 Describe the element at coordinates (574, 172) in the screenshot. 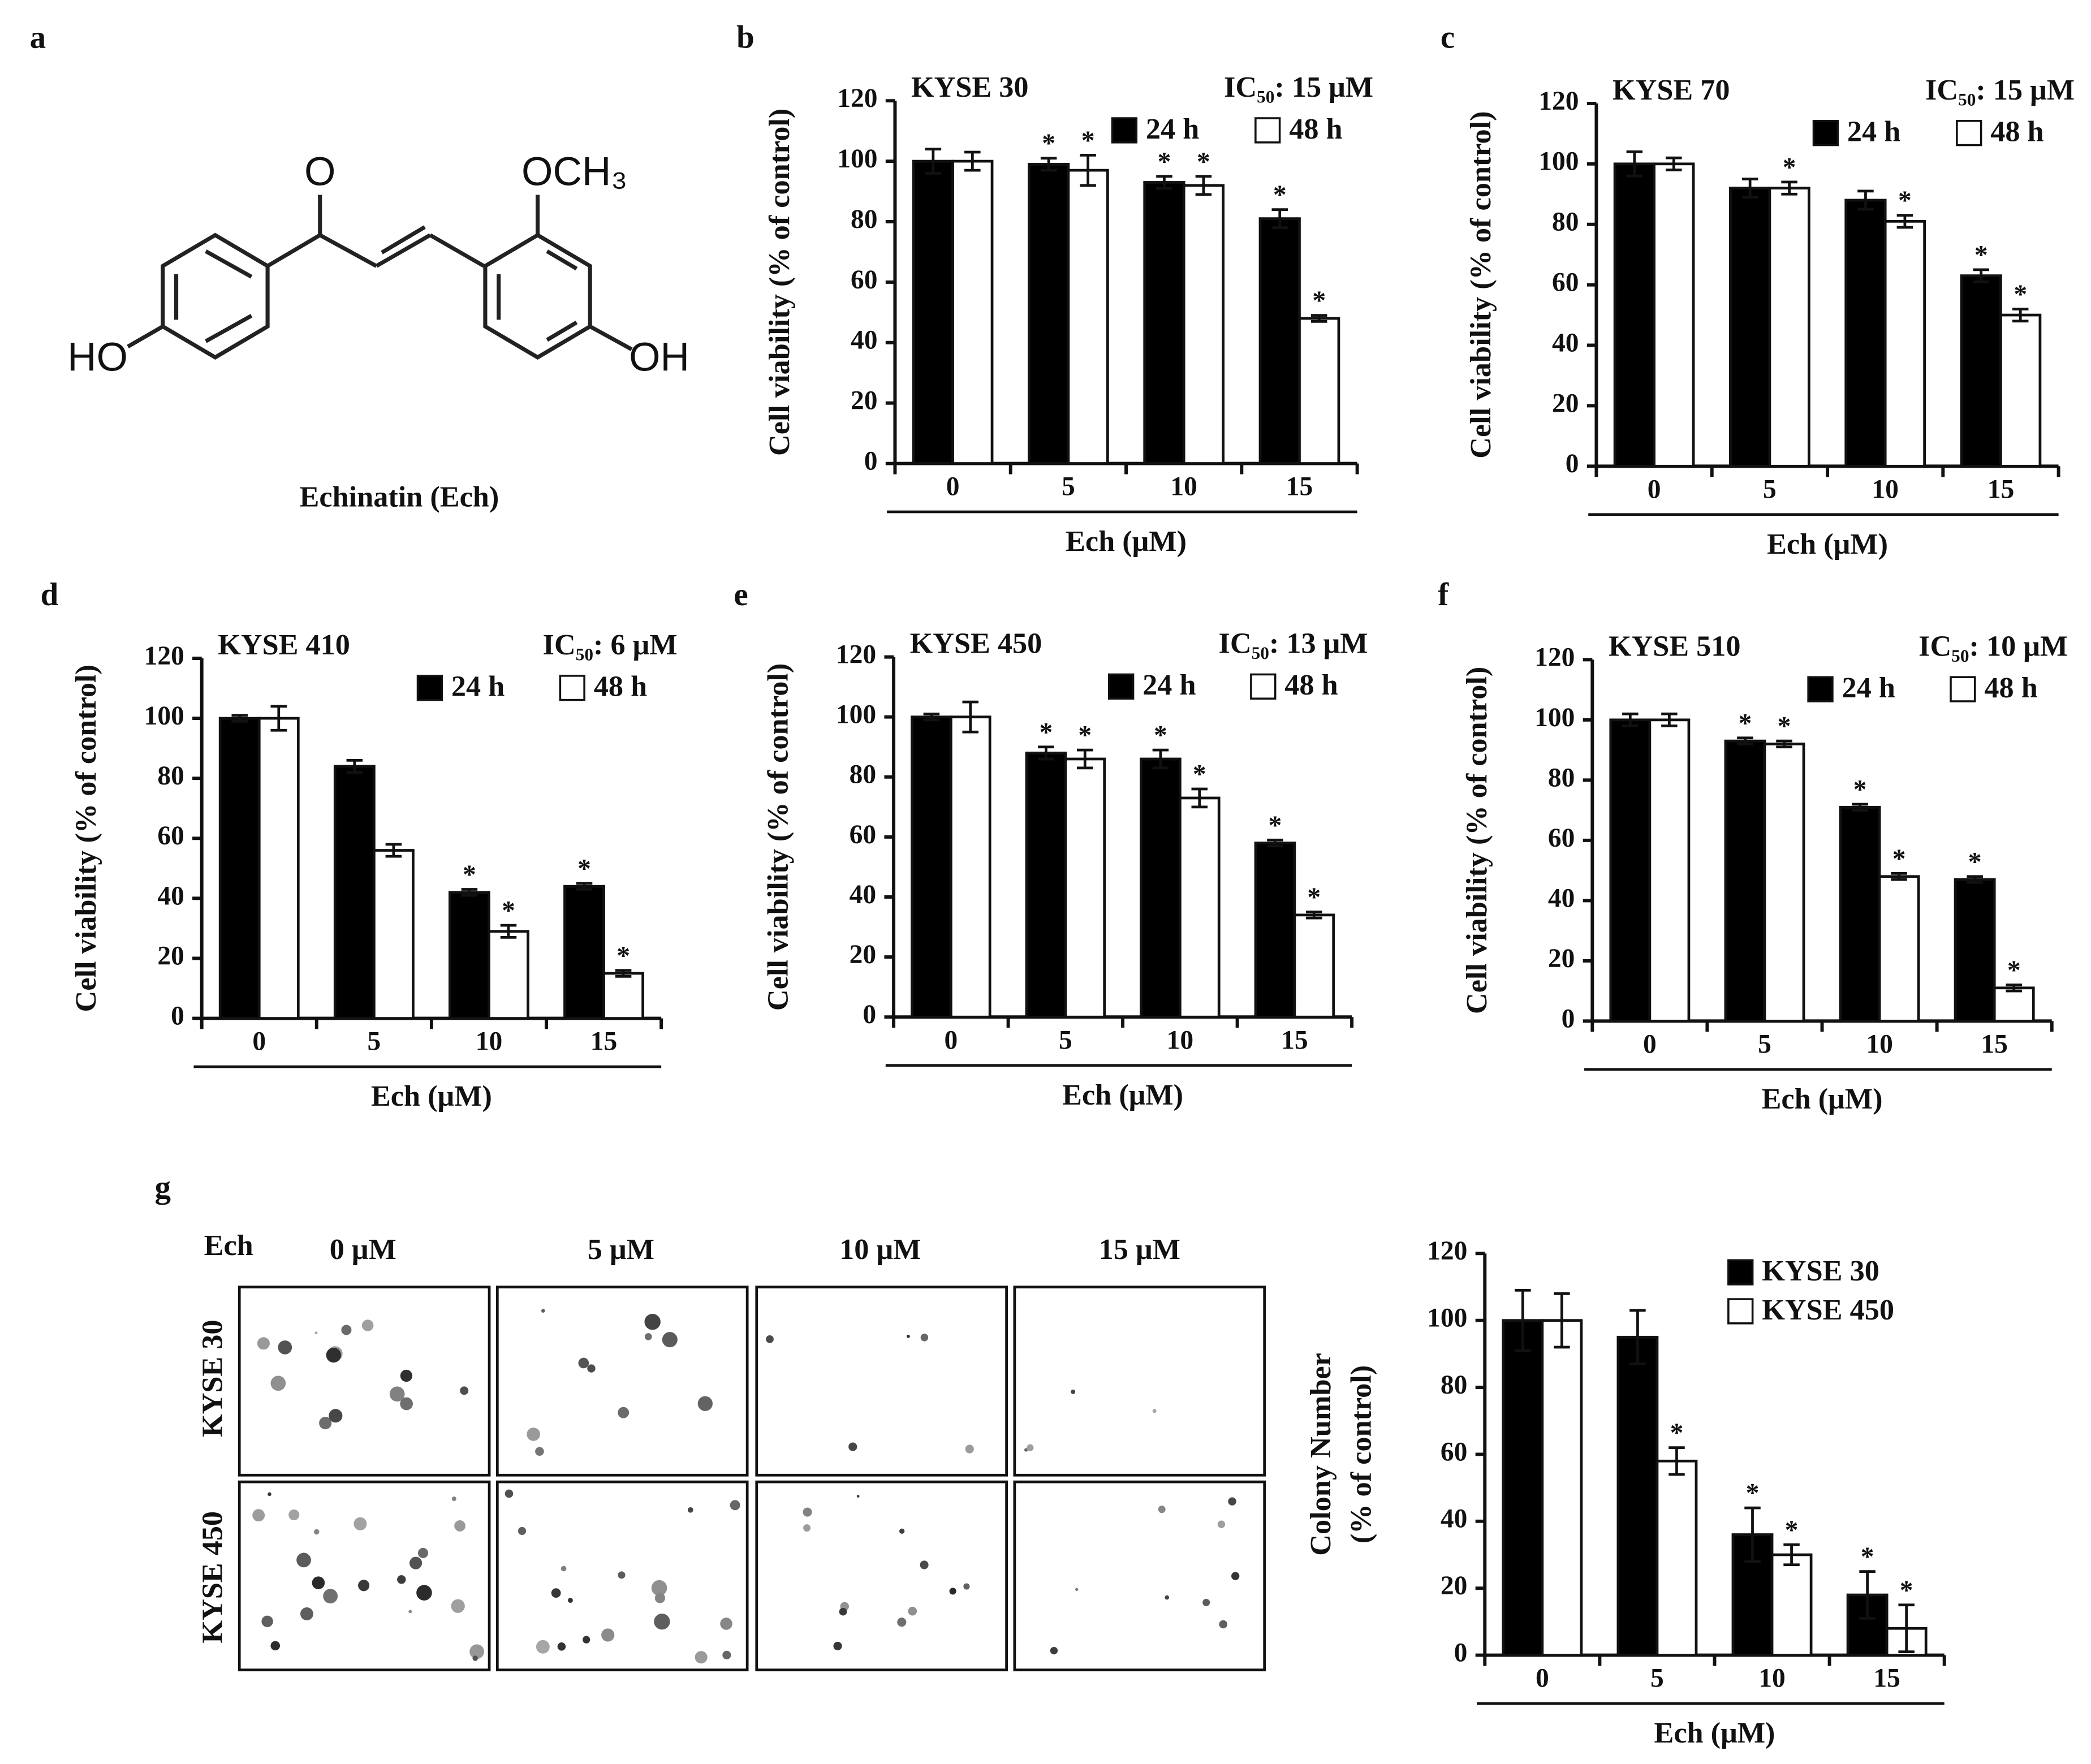

I see `atom-label: OCH₃` at that location.